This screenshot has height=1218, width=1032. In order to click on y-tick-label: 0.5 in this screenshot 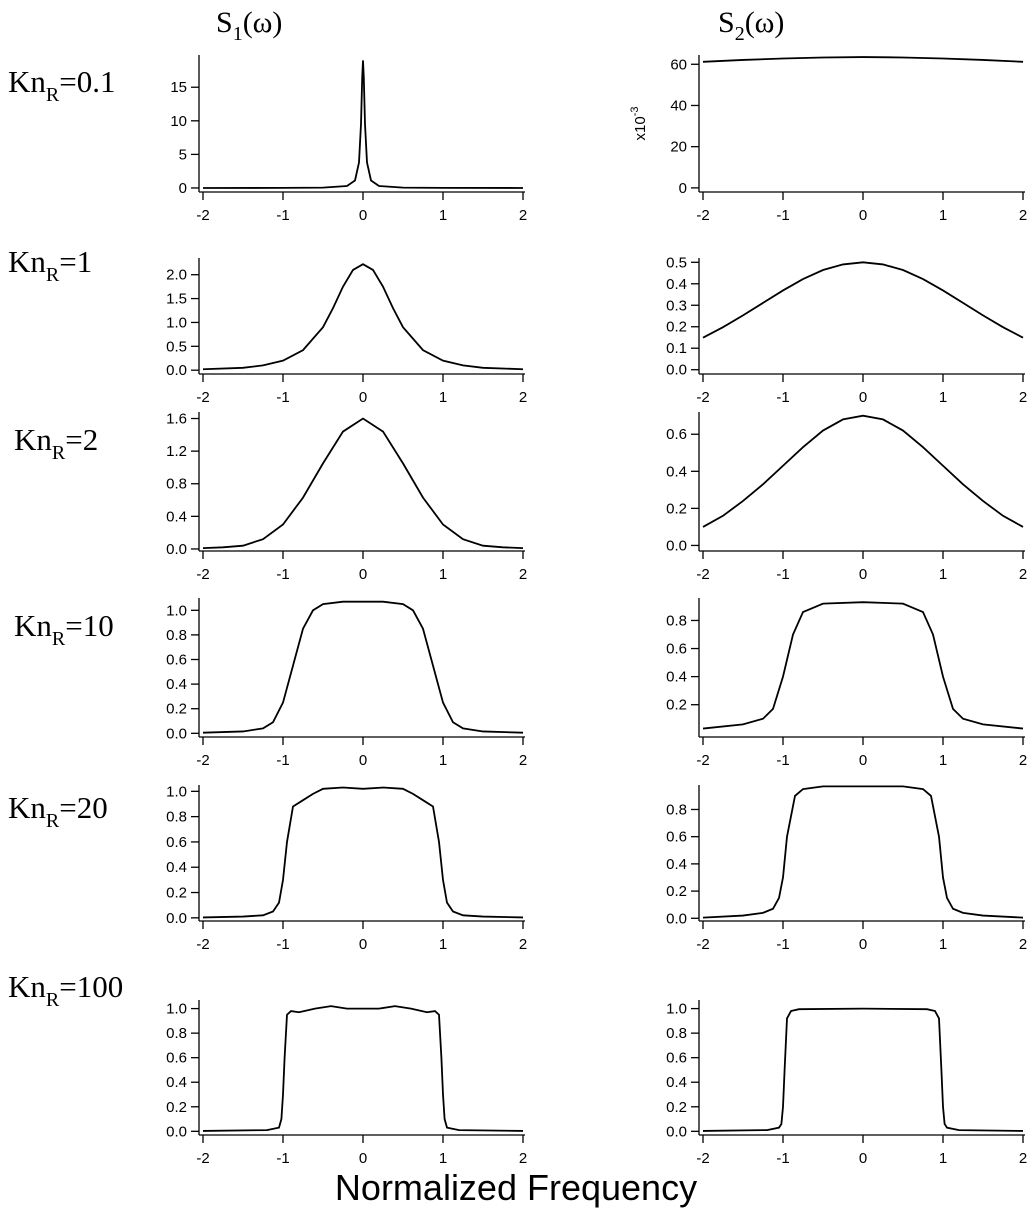, I will do `click(176, 346)`.